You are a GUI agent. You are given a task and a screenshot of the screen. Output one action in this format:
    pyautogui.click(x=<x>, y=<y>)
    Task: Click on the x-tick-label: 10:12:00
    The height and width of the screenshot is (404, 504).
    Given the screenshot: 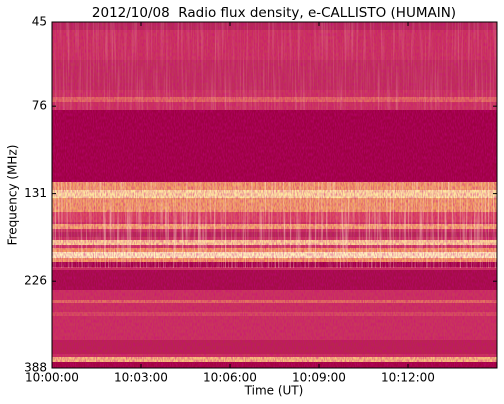 What is the action you would take?
    pyautogui.click(x=408, y=378)
    